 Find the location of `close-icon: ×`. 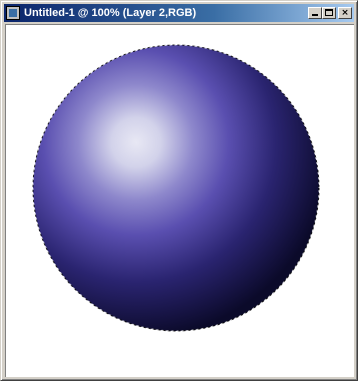

close-icon: × is located at coordinates (345, 13).